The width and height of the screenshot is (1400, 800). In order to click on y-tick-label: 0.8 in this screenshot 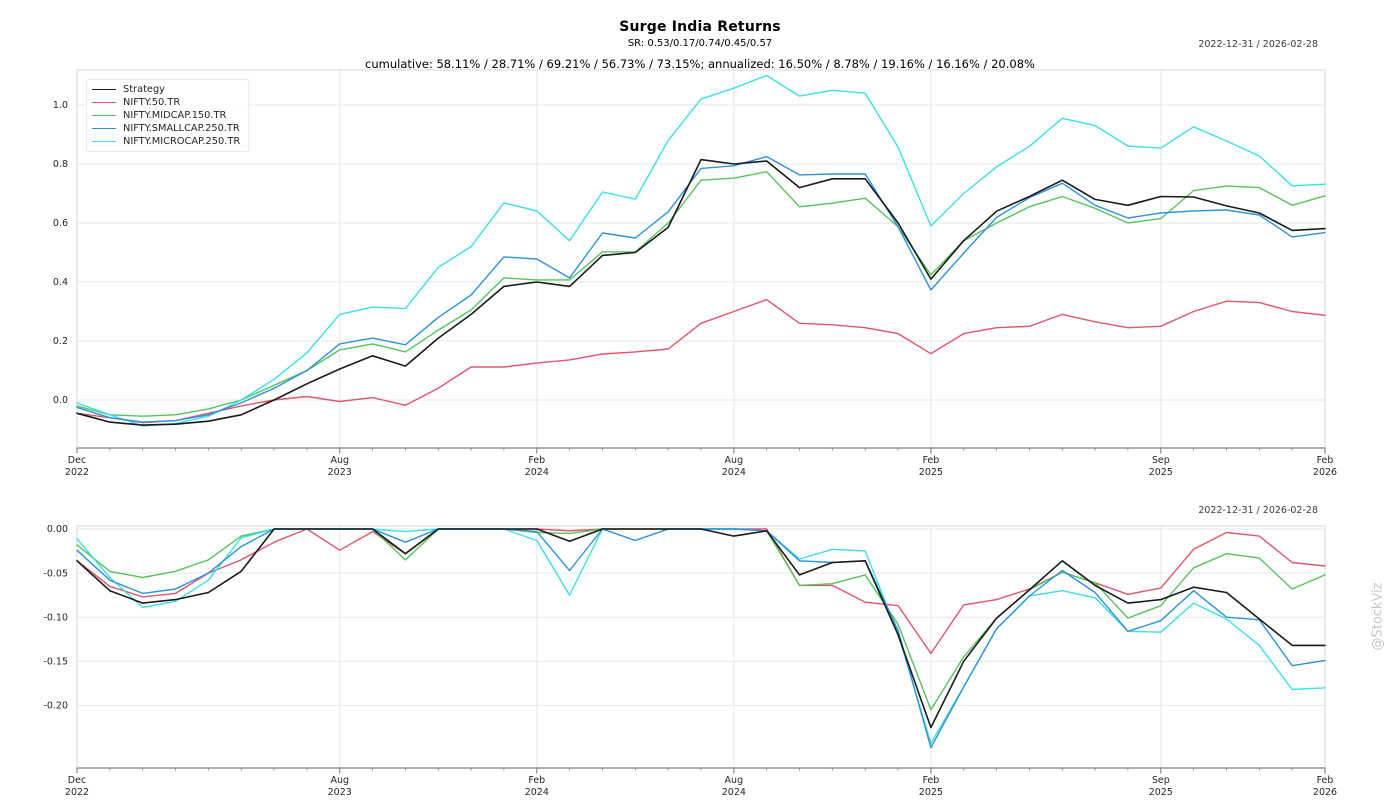, I will do `click(60, 164)`.